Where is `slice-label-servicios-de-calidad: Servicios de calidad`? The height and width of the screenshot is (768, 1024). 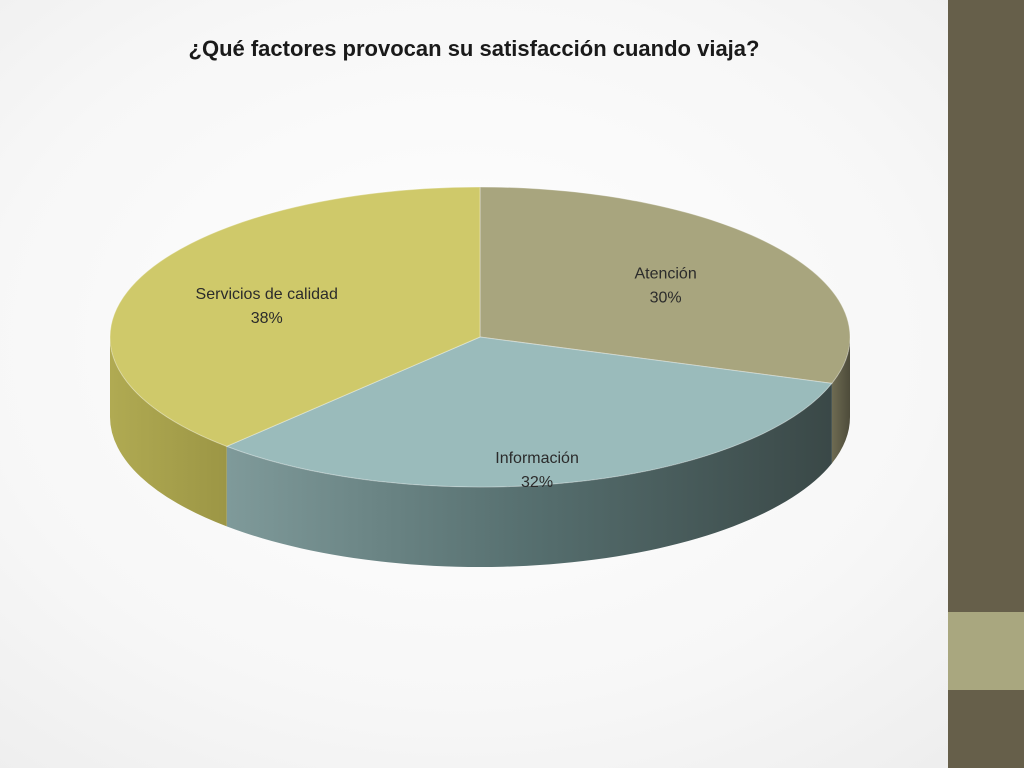
slice-label-servicios-de-calidad: Servicios de calidad is located at coordinates (267, 294).